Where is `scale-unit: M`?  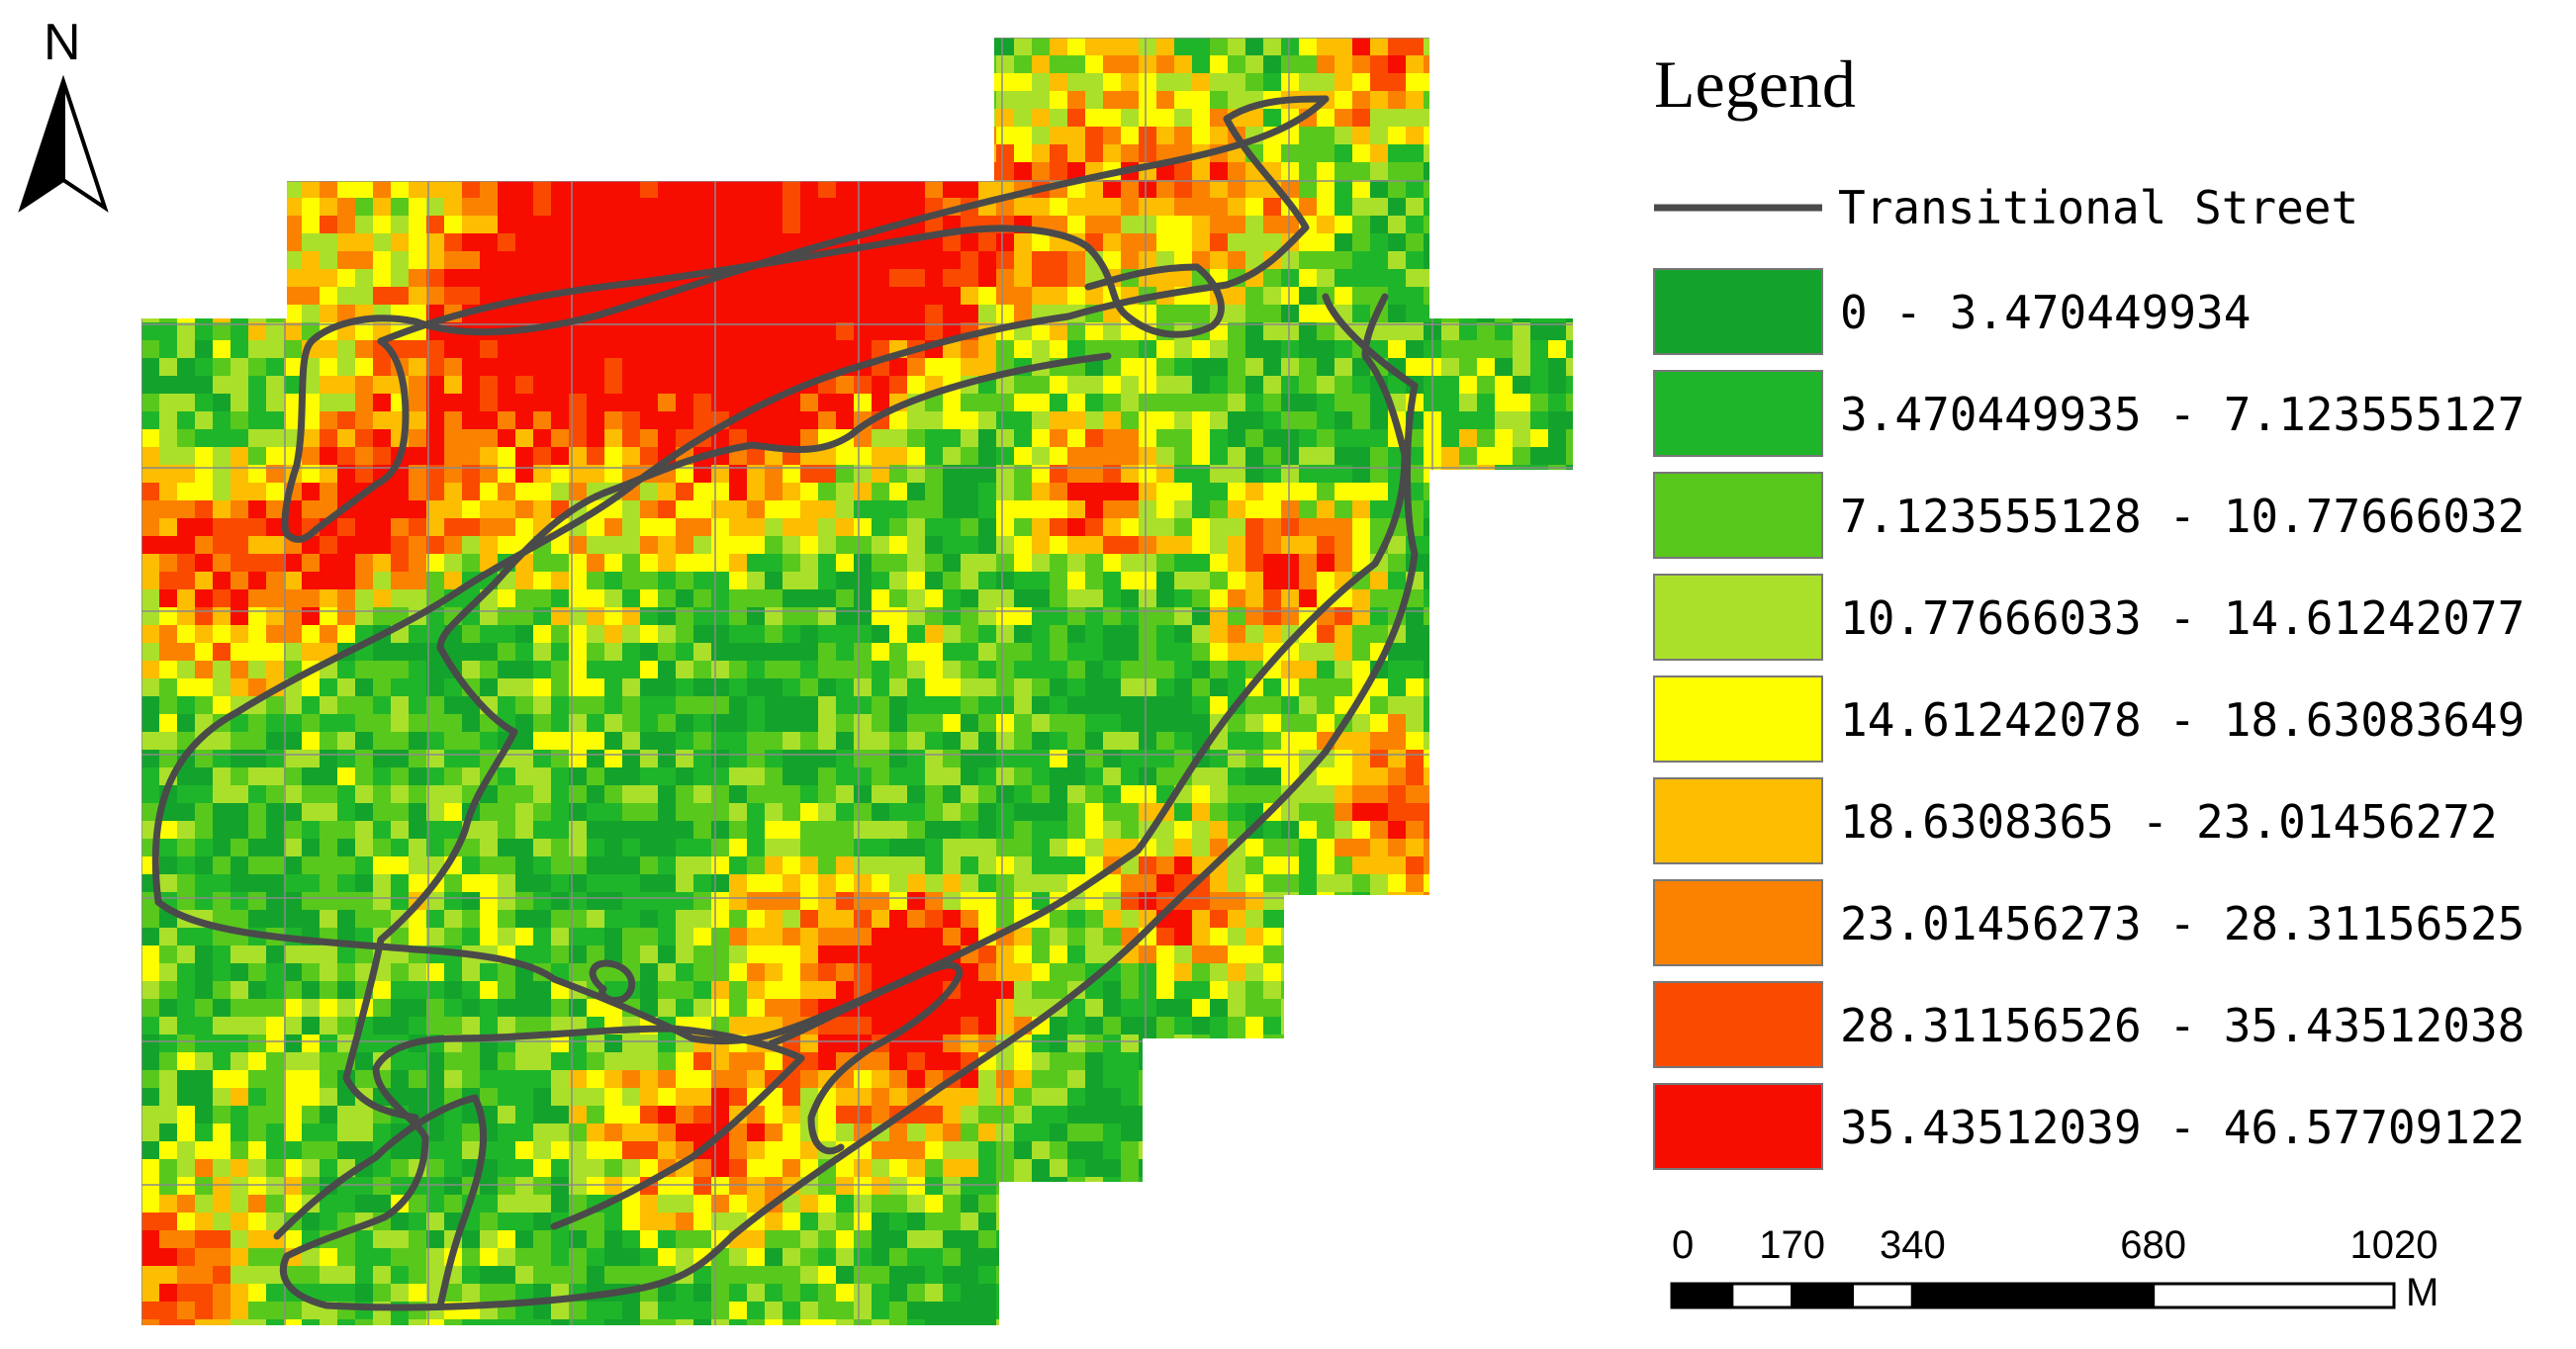
scale-unit: M is located at coordinates (2422, 1292).